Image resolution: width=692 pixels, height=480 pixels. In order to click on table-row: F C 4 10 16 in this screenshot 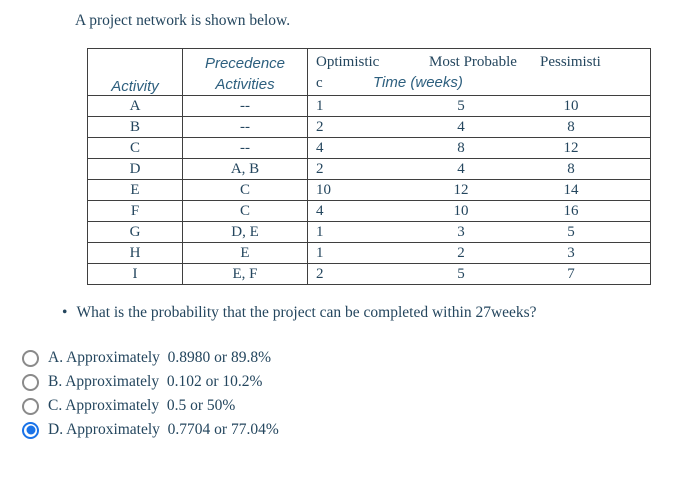, I will do `click(369, 211)`.